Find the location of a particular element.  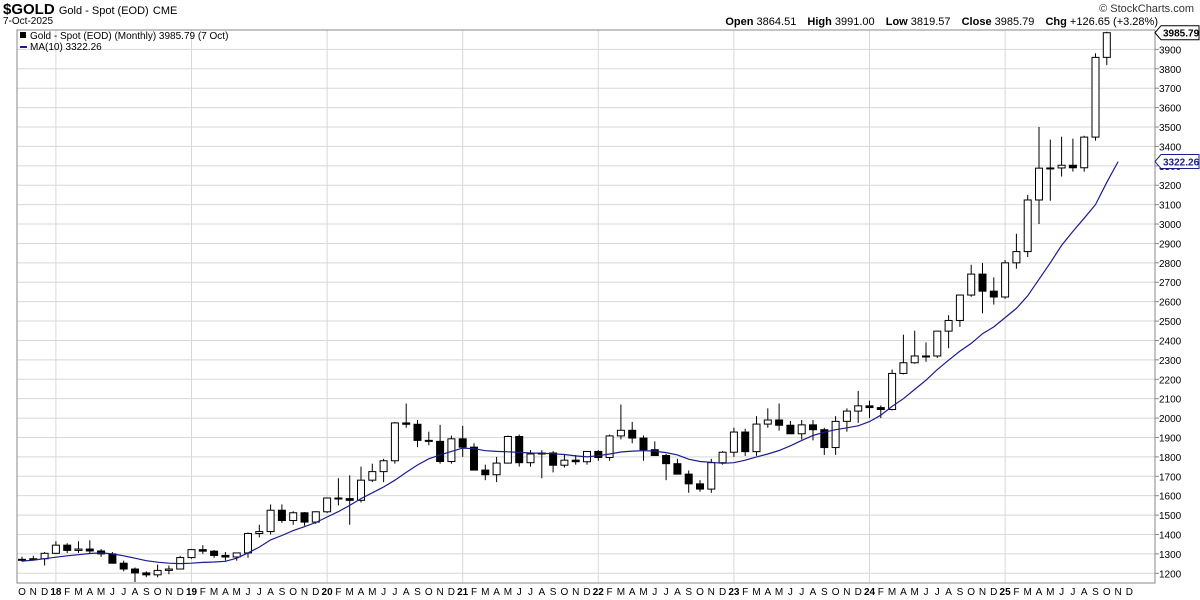

y-tick-label: 2600 is located at coordinates (1170, 303).